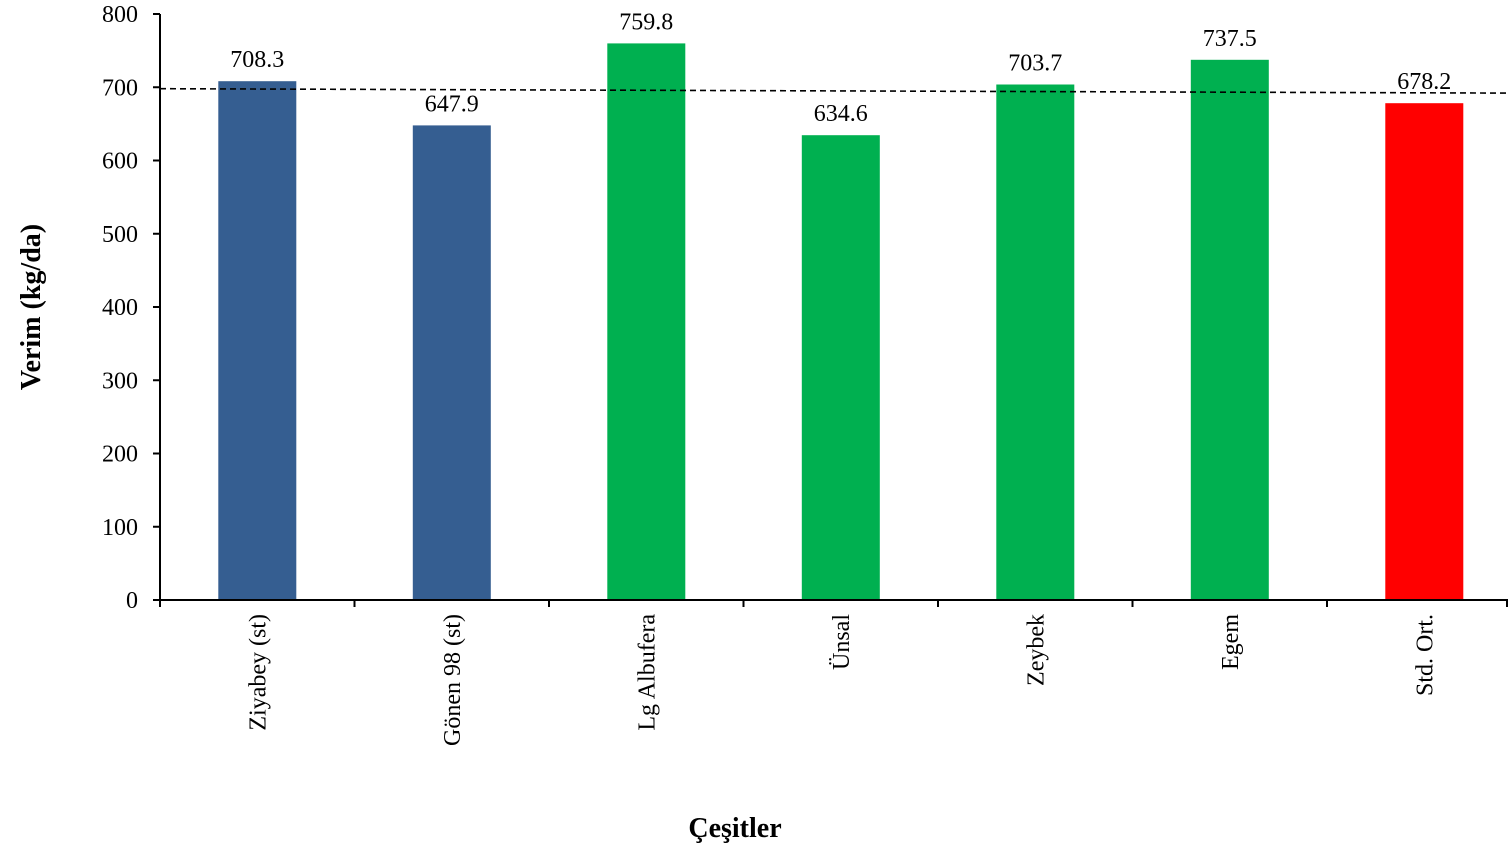 Image resolution: width=1508 pixels, height=853 pixels. I want to click on reference-line, so click(833, 90).